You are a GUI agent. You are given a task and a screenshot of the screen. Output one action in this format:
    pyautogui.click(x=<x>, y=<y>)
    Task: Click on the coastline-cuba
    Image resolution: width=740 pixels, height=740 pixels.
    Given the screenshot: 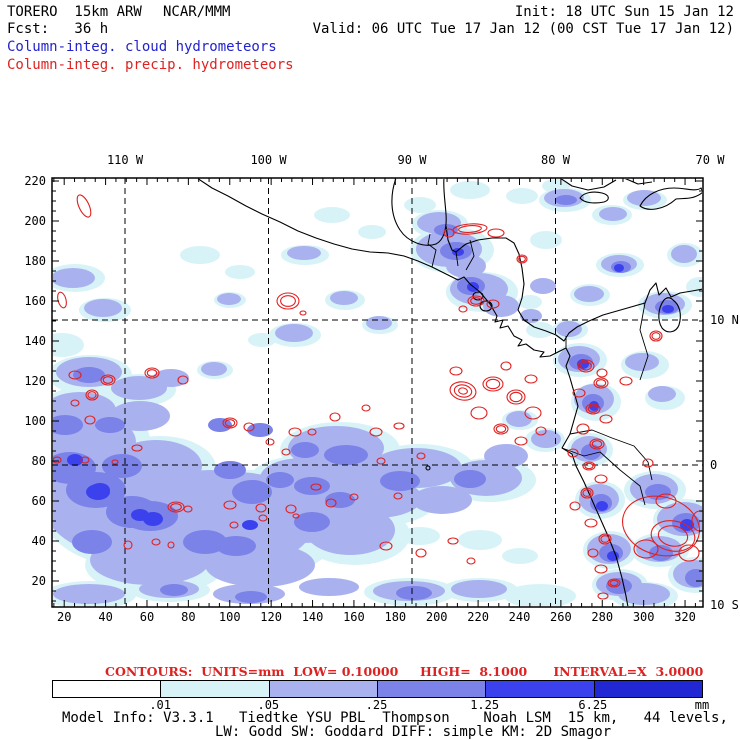 What is the action you would take?
    pyautogui.click(x=606, y=185)
    